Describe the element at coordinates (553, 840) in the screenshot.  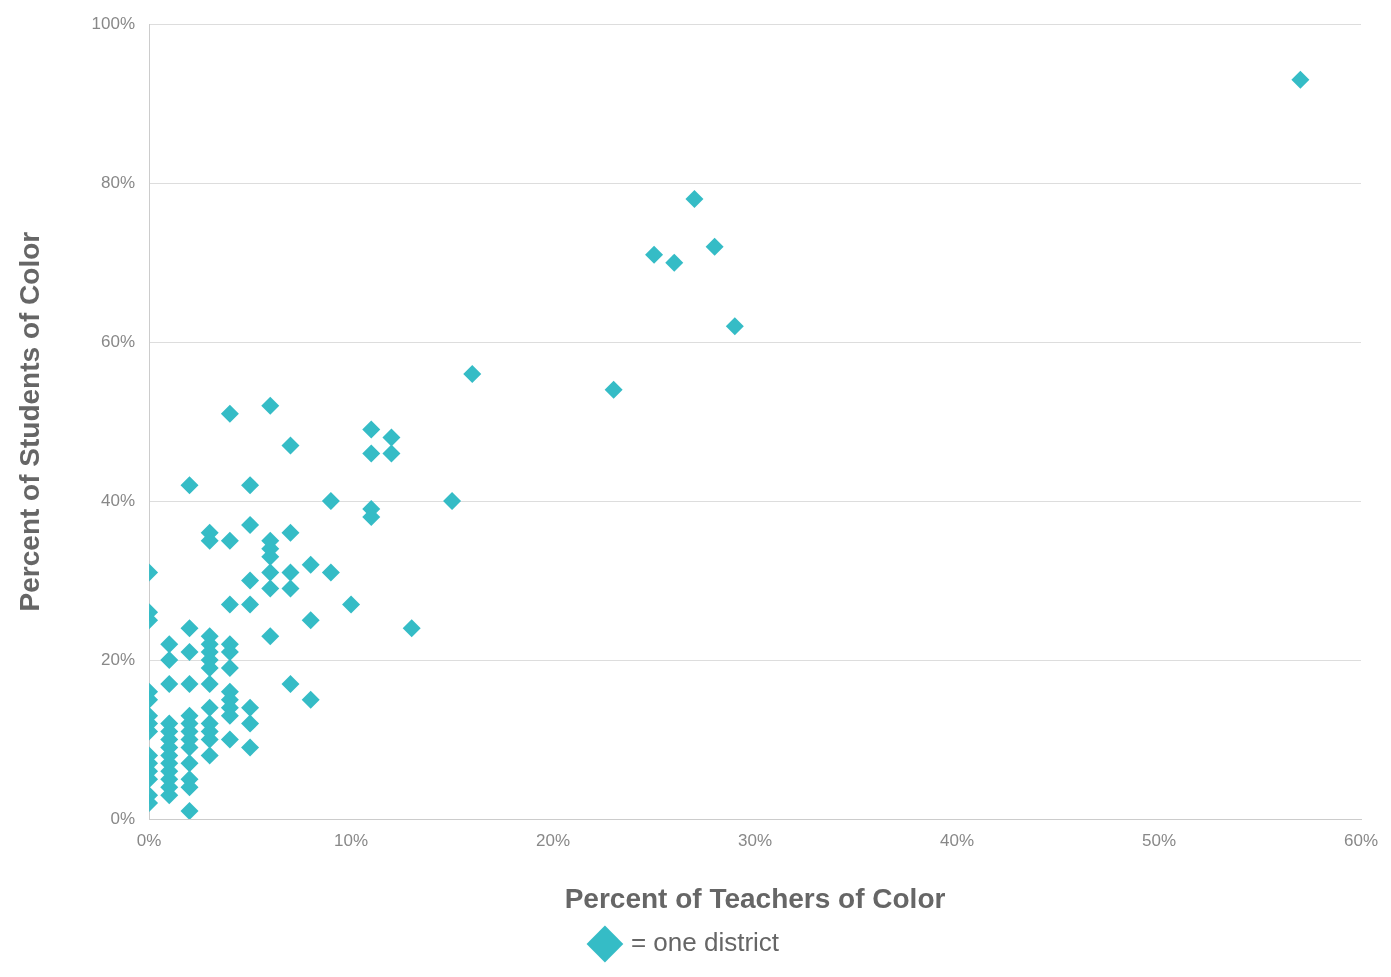
I see `x-tick-label: 20%` at that location.